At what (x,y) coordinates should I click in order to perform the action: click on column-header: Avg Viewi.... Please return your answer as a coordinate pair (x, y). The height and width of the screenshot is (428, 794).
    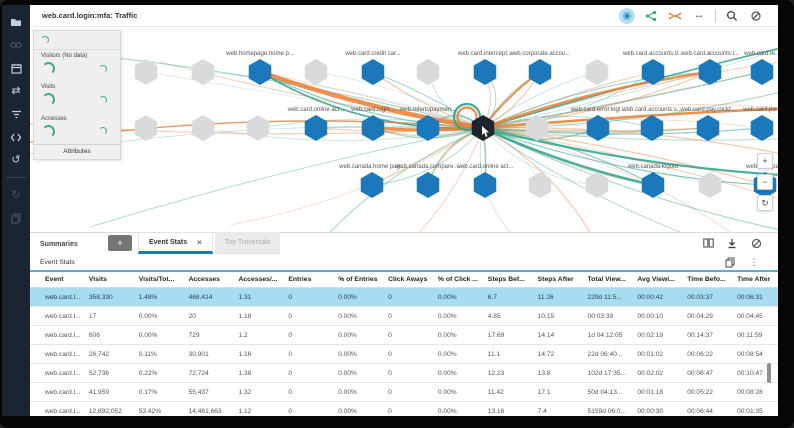
    Looking at the image, I should click on (656, 279).